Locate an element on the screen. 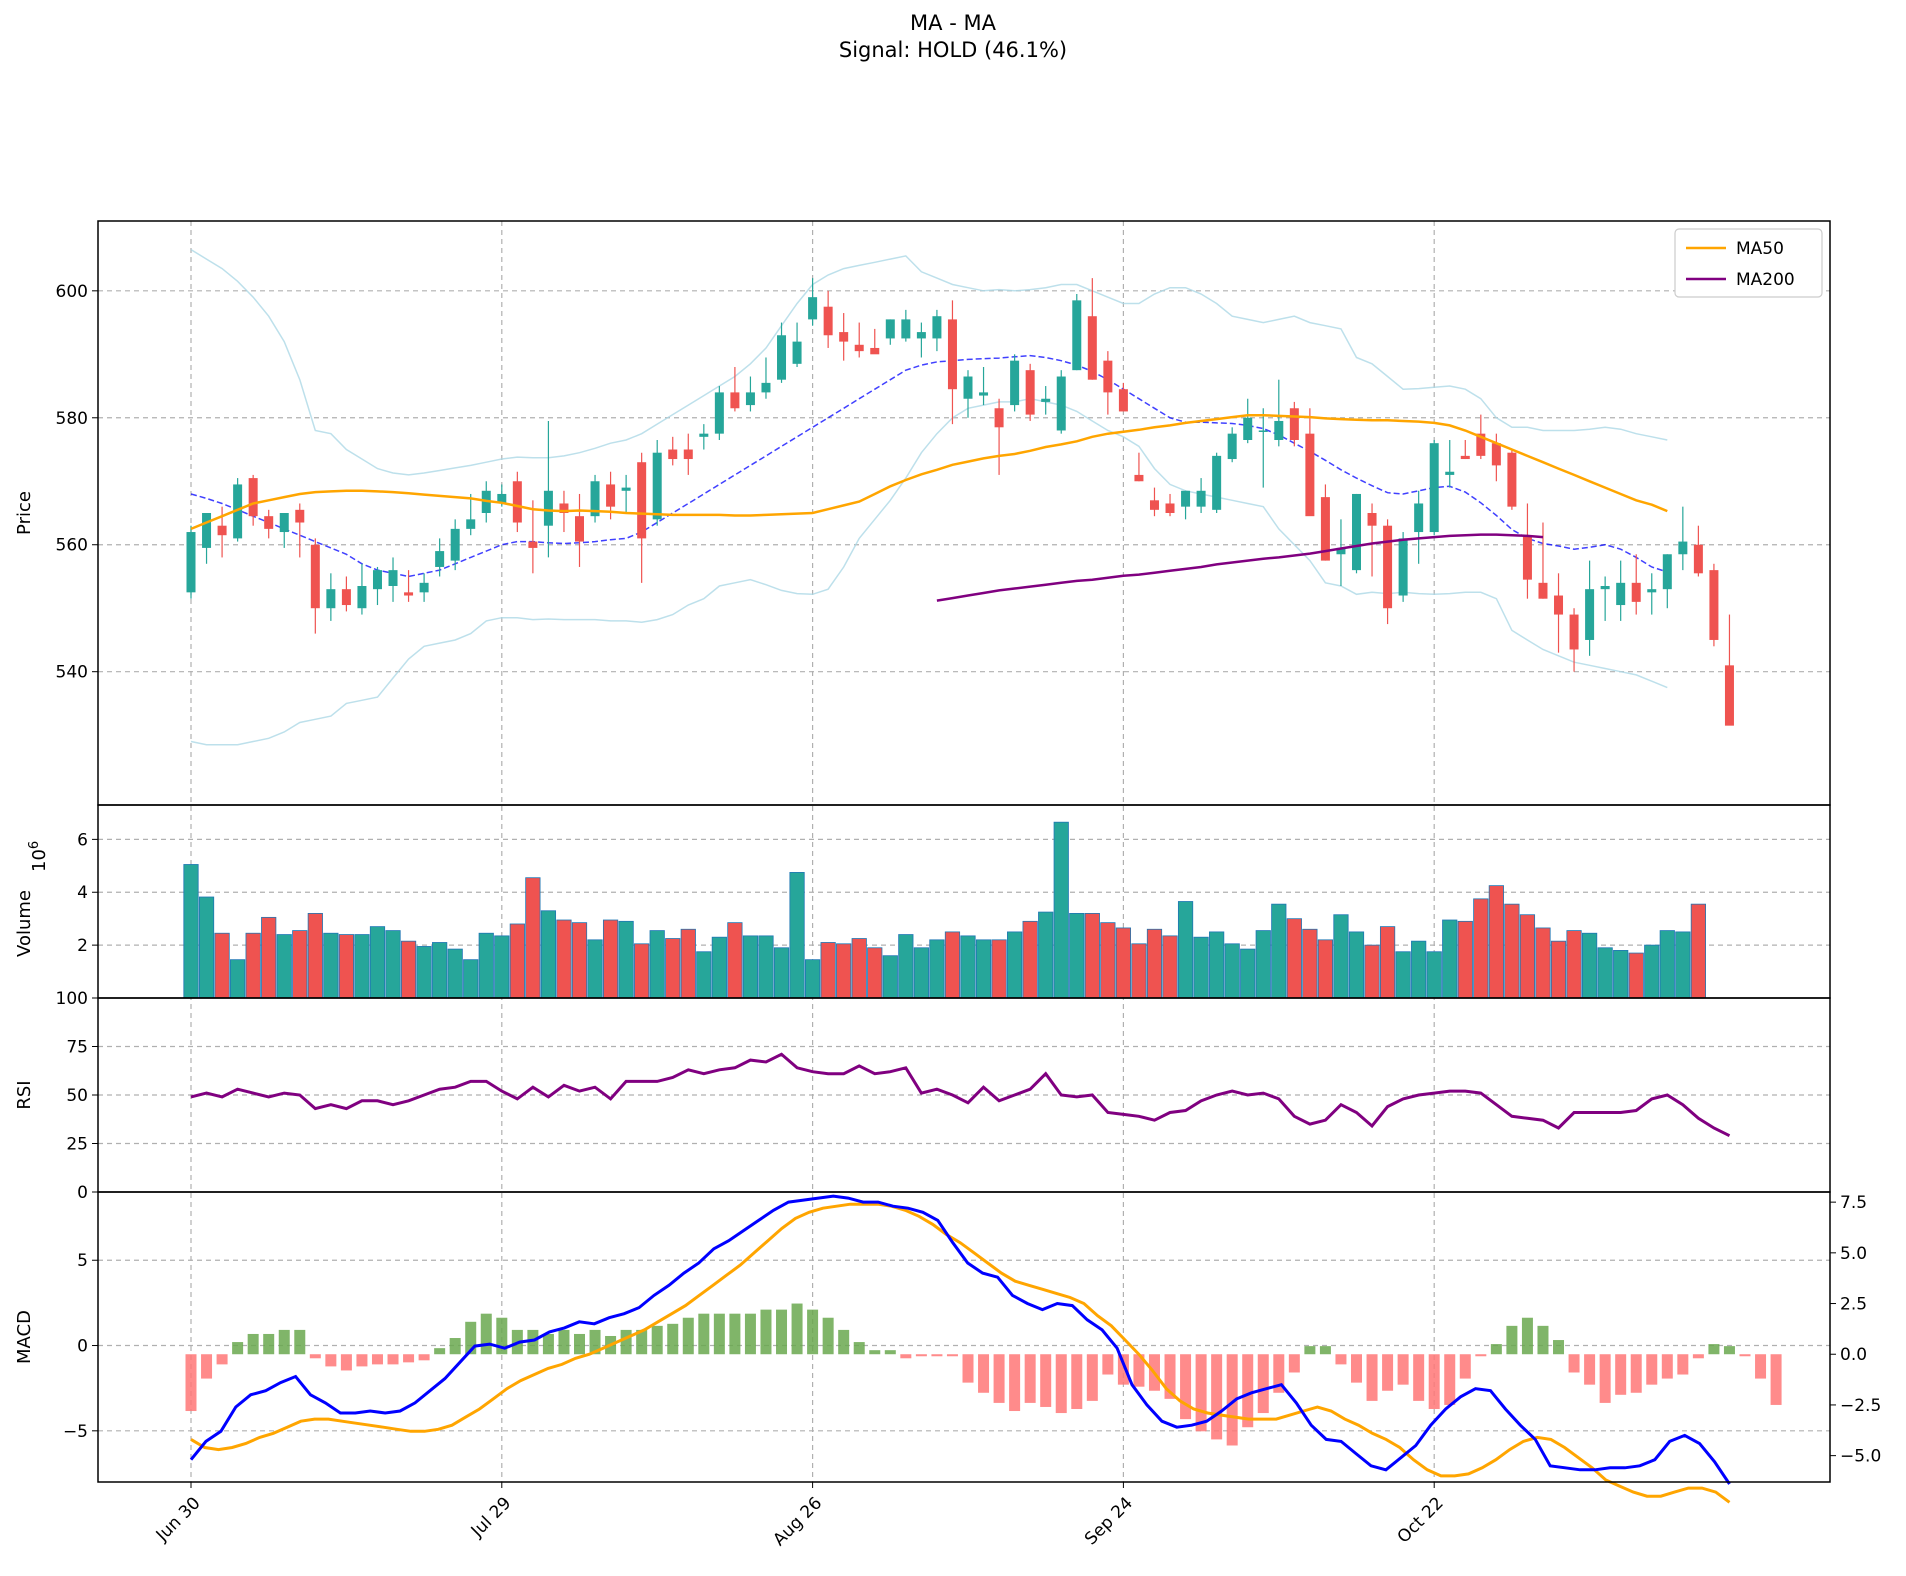 This screenshot has height=1576, width=1906. legend: MA50 MA200 is located at coordinates (1748, 263).